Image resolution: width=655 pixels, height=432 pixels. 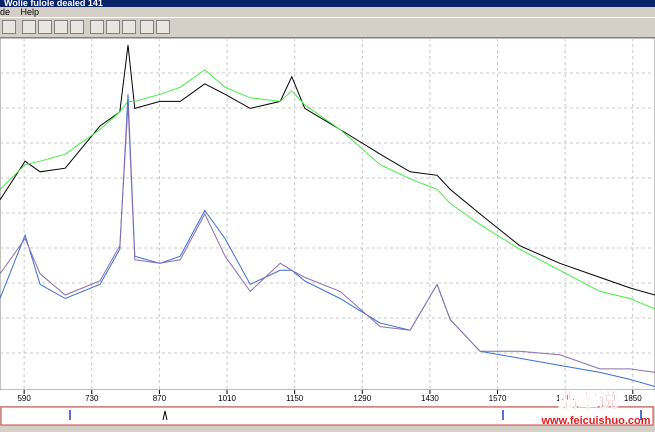 What do you see at coordinates (565, 398) in the screenshot?
I see `x-tick-label: 1710` at bounding box center [565, 398].